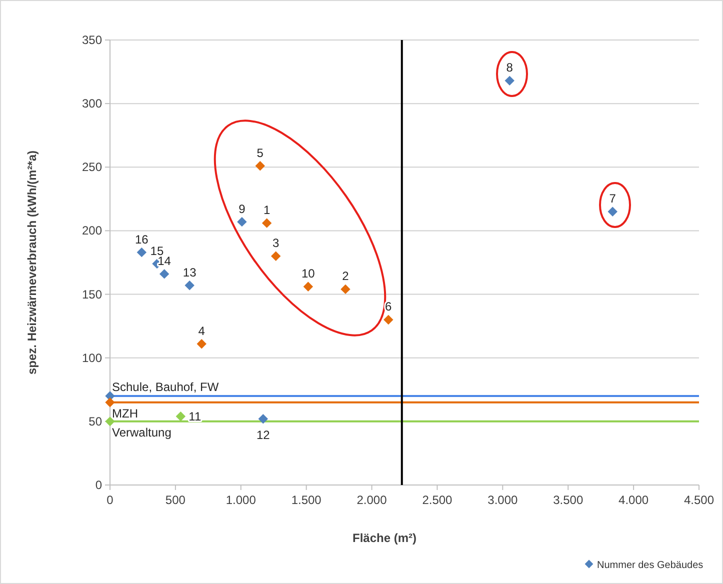  I want to click on x-tick-label: 500, so click(175, 500).